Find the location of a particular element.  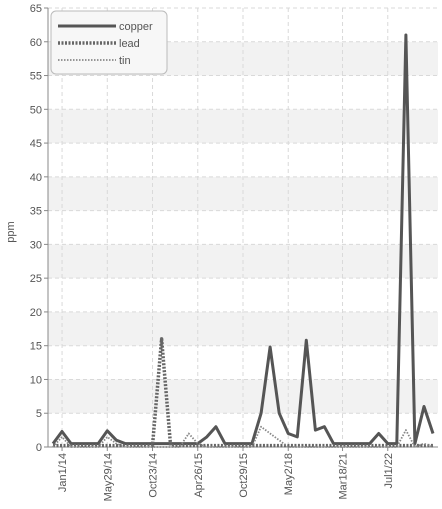

legend: copper lead tin is located at coordinates (109, 42).